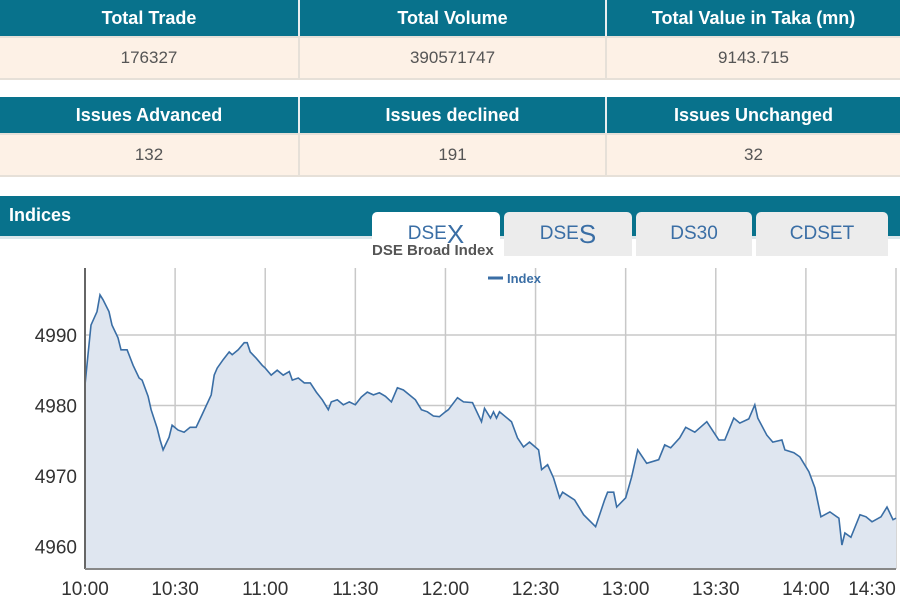  What do you see at coordinates (85, 589) in the screenshot?
I see `x-tick-label: 10:00` at bounding box center [85, 589].